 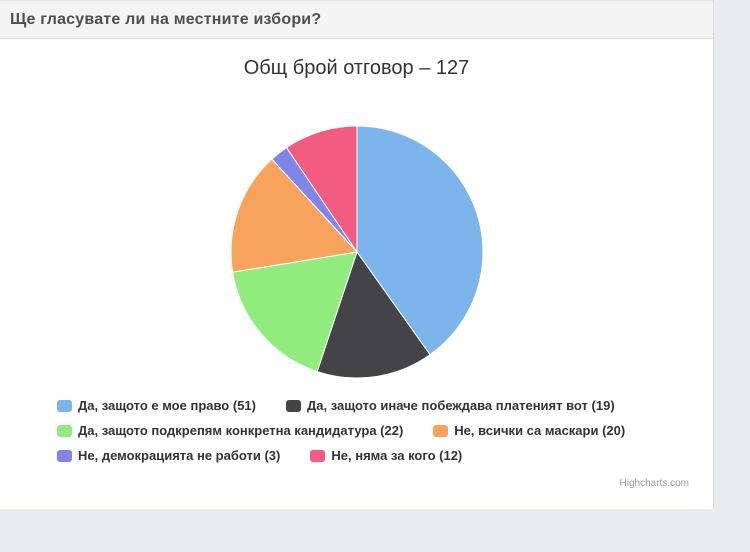 I want to click on poll-question: Ще гласувате ли на местните избори?, so click(x=166, y=19).